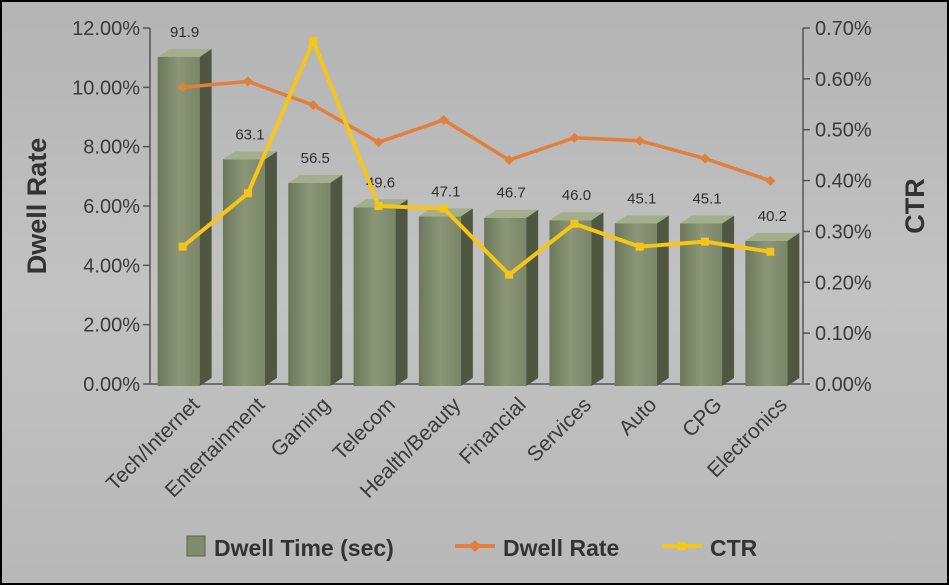 The height and width of the screenshot is (585, 949). I want to click on y-axis-title: Dwell Rate, so click(37, 206).